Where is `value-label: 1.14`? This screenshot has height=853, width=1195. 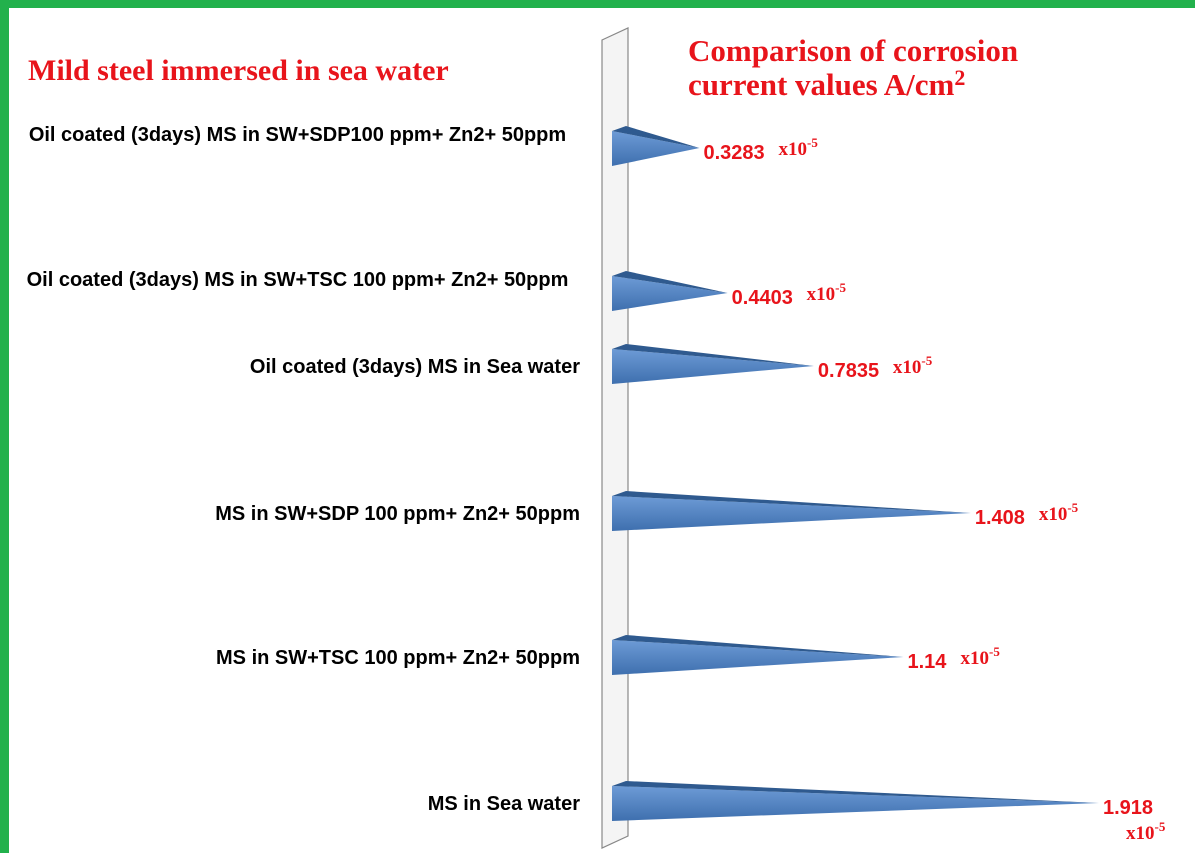
value-label: 1.14 is located at coordinates (927, 662).